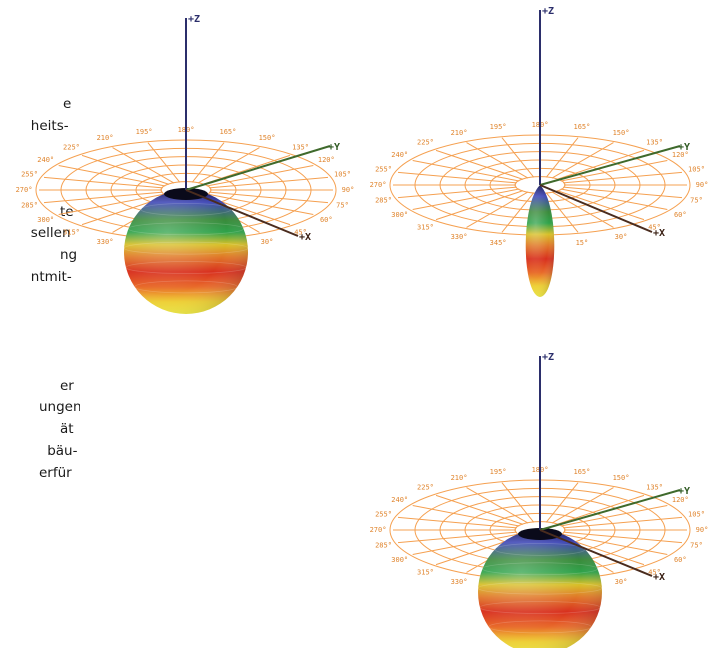 This screenshot has height=648, width=718. Describe the element at coordinates (582, 243) in the screenshot. I see `angle-label: 15°` at that location.